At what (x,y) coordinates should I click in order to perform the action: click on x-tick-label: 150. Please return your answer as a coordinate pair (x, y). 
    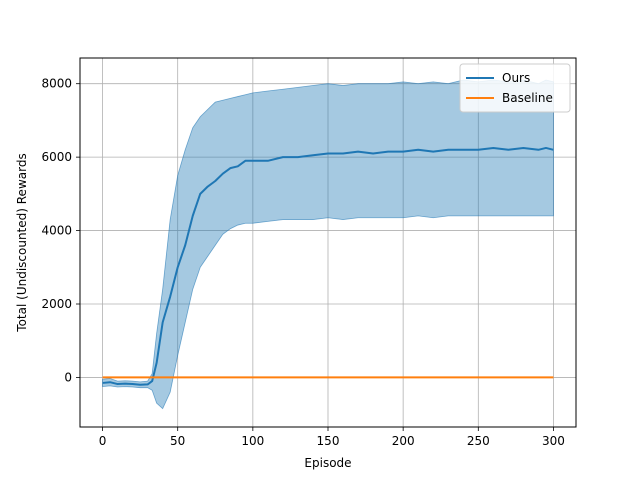
    Looking at the image, I should click on (328, 441).